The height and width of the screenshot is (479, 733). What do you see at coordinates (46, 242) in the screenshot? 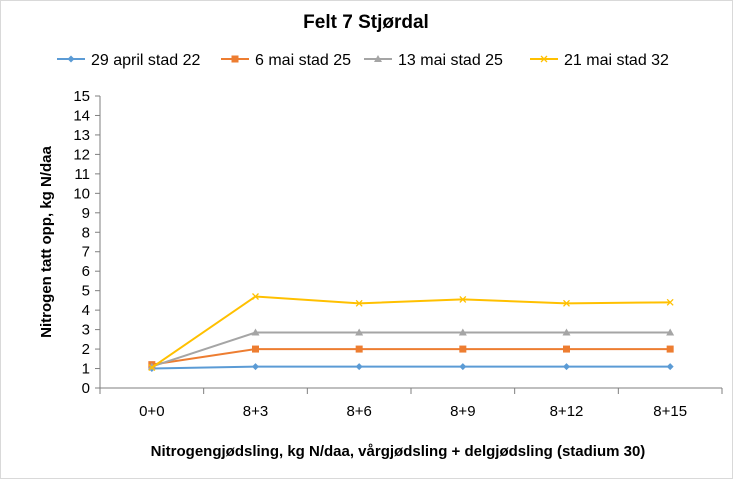
I see `y-axis-title: Nitrogen tatt opp, kg N/daa` at bounding box center [46, 242].